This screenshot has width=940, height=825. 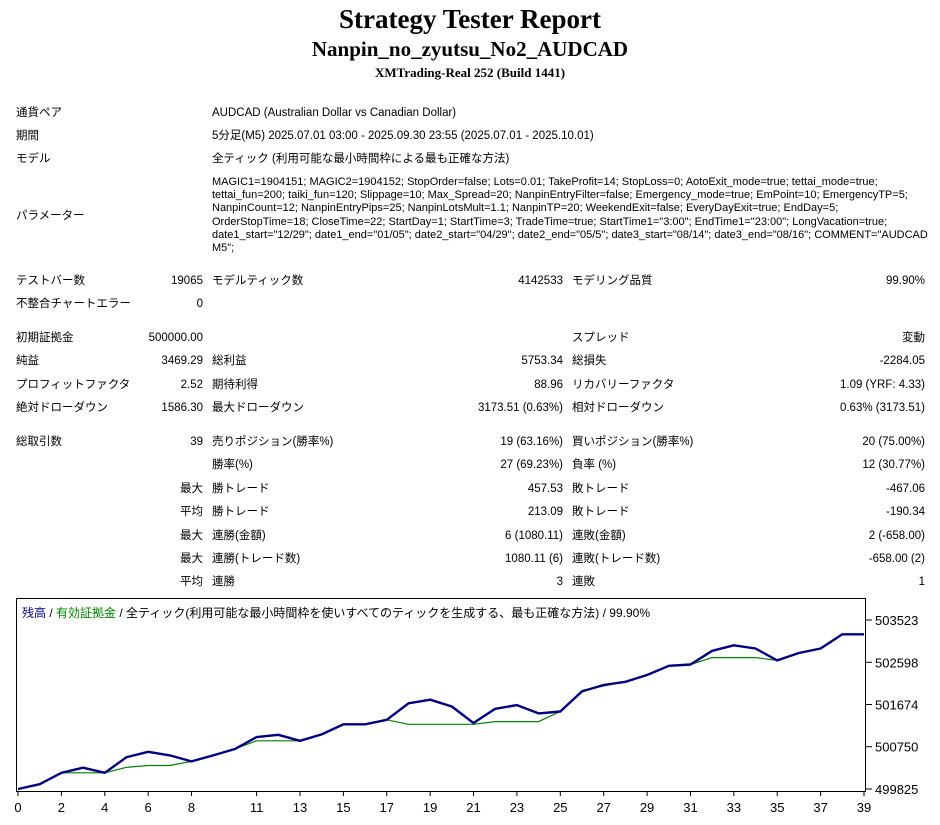 I want to click on legend-balance: 残高, so click(x=34, y=613).